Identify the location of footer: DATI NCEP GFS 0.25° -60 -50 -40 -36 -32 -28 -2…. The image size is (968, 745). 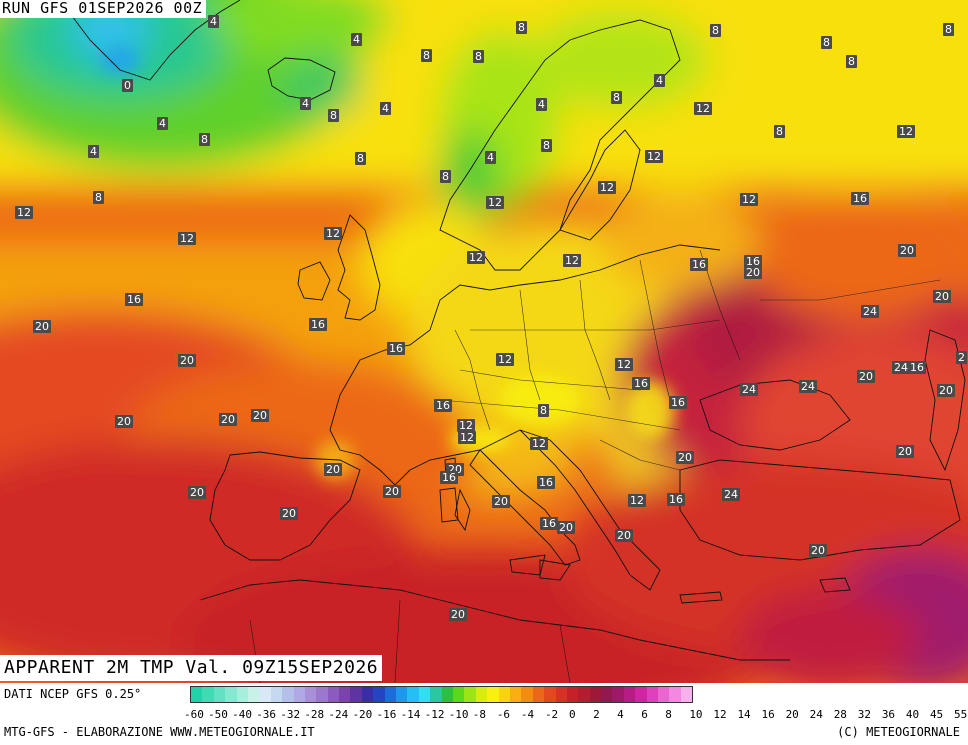
(484, 714).